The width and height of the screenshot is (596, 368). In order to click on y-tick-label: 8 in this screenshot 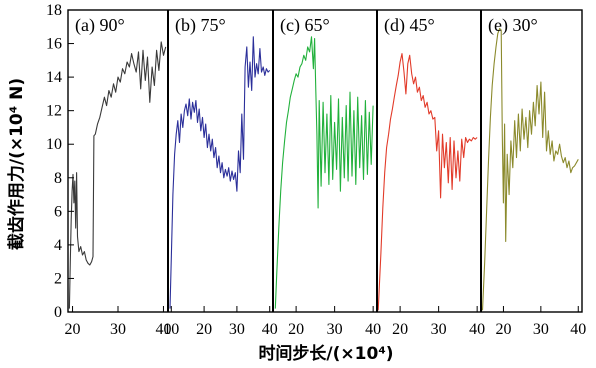, I will do `click(58, 178)`.